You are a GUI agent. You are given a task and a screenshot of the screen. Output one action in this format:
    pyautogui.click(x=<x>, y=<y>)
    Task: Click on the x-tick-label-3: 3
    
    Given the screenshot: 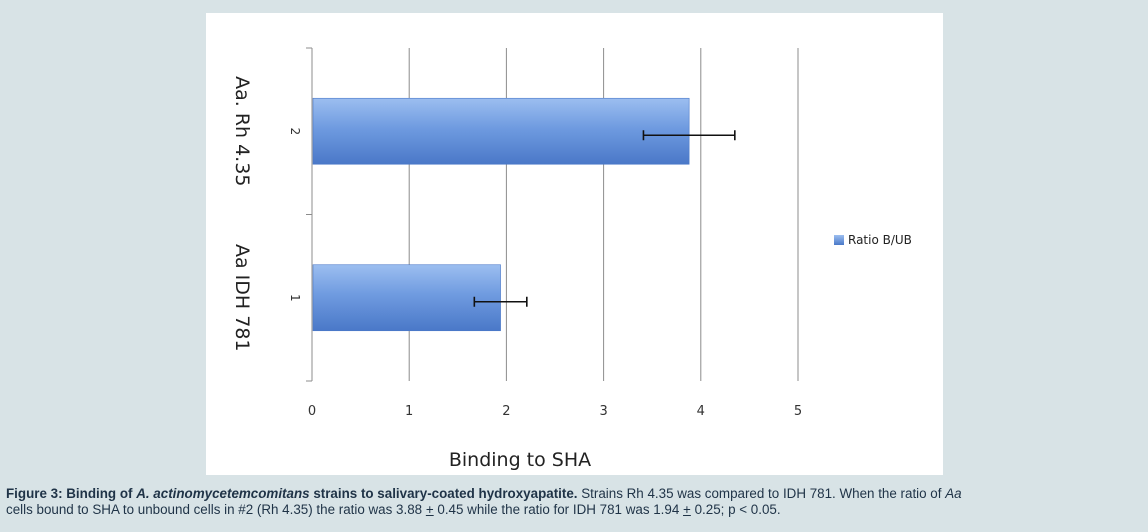 What is the action you would take?
    pyautogui.click(x=603, y=411)
    